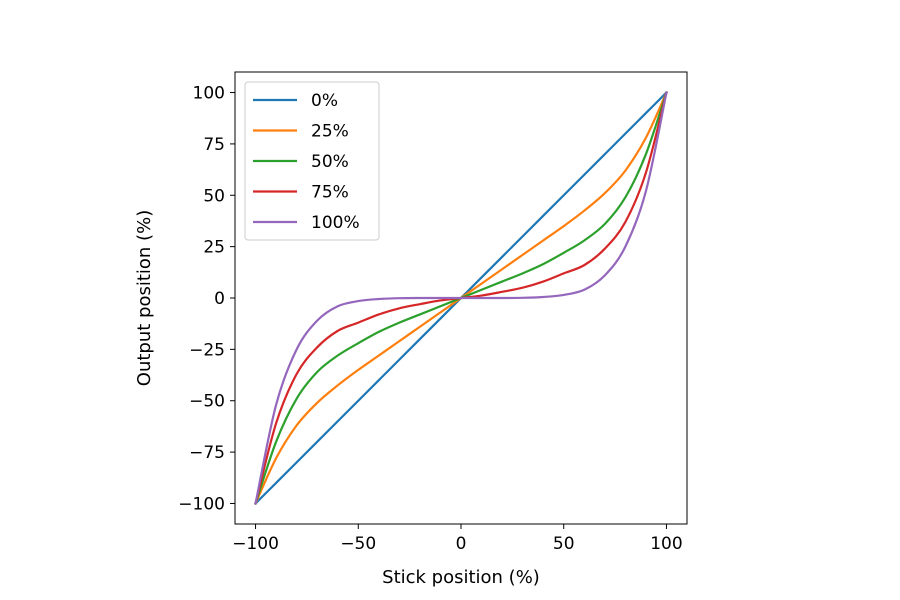 This screenshot has height=600, width=900. I want to click on y-tick-label: 0, so click(219, 299).